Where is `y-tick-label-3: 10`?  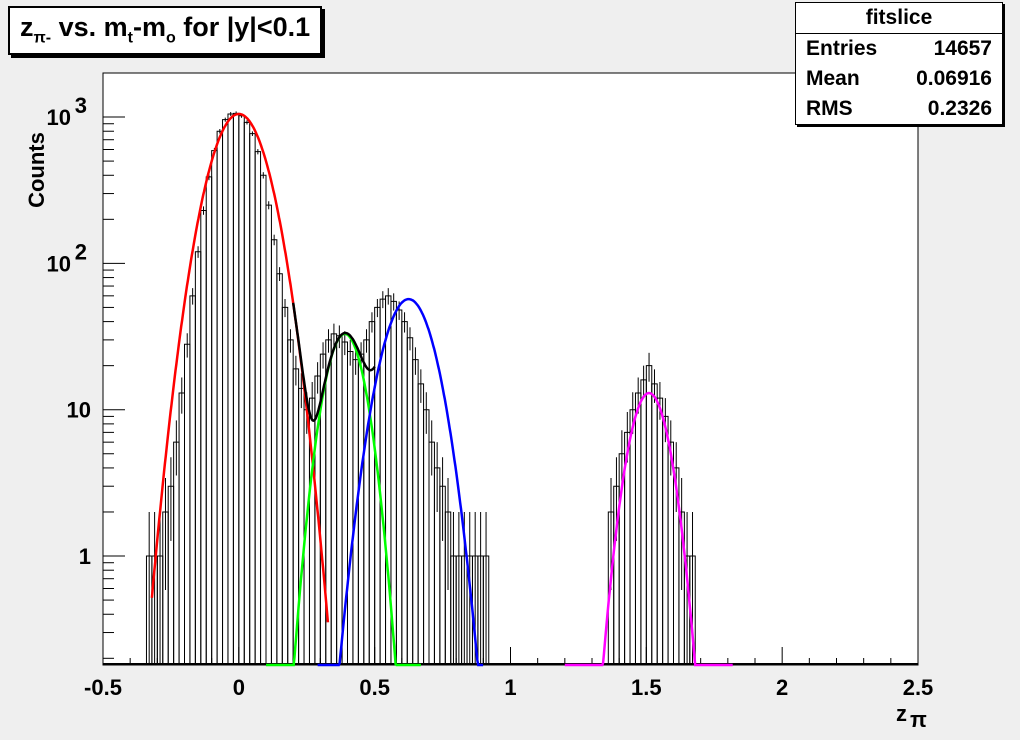 y-tick-label-3: 10 is located at coordinates (59, 117).